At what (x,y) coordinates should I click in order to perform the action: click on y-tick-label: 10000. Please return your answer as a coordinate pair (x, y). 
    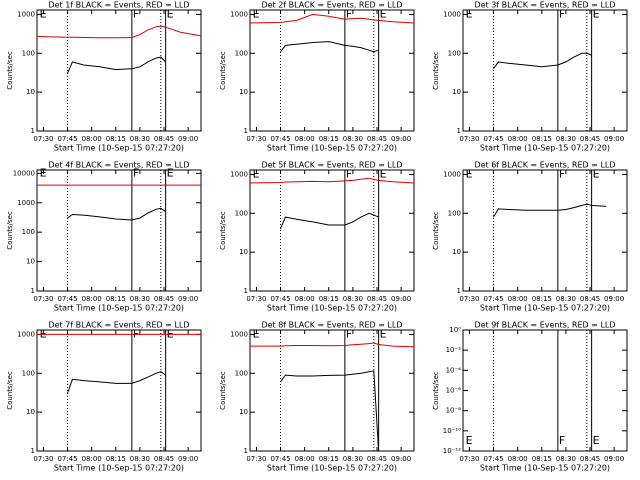
    Looking at the image, I should click on (24, 173).